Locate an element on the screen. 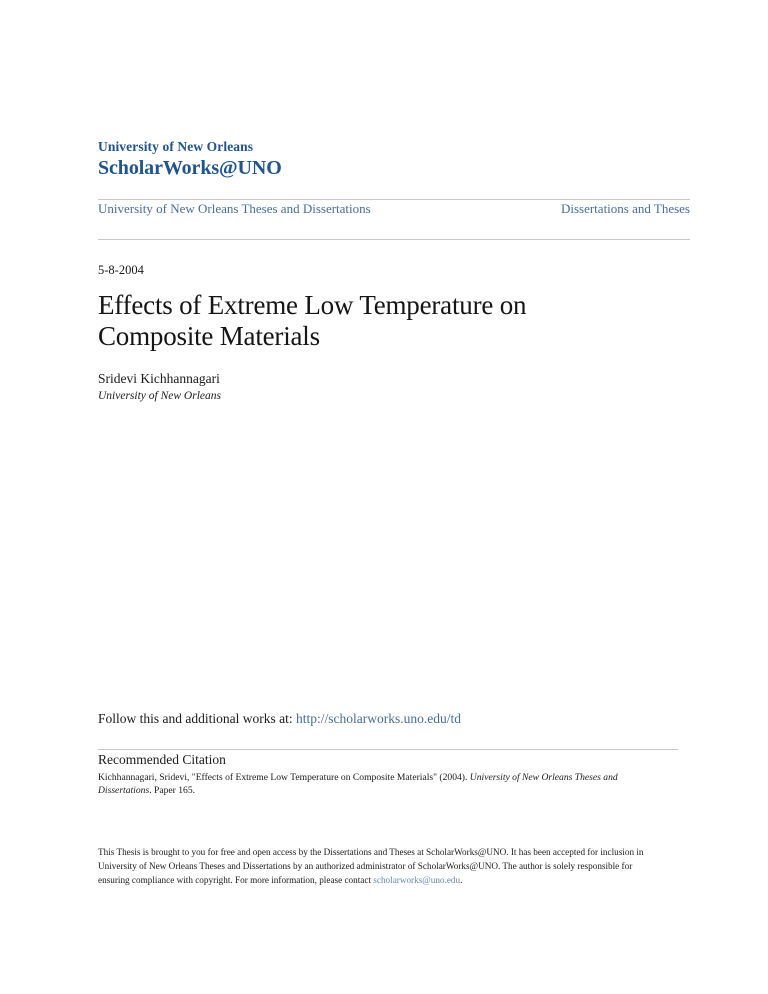  disclaimer-contact-email-link: scholarworks@uno.edu is located at coordinates (417, 880).